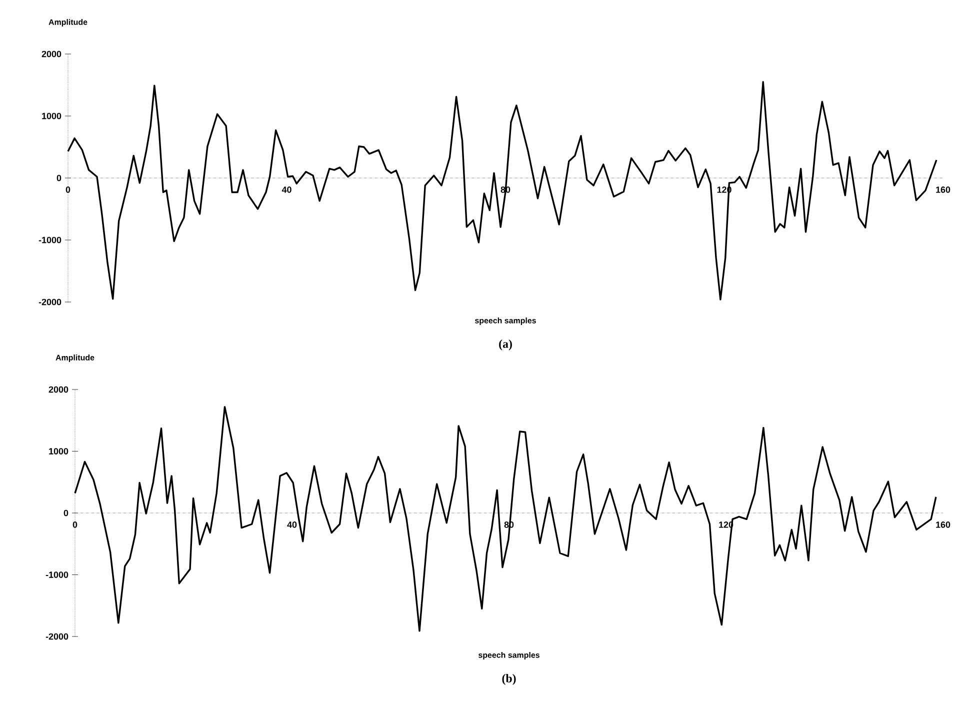 This screenshot has height=723, width=955. What do you see at coordinates (509, 679) in the screenshot?
I see `text: (b)` at bounding box center [509, 679].